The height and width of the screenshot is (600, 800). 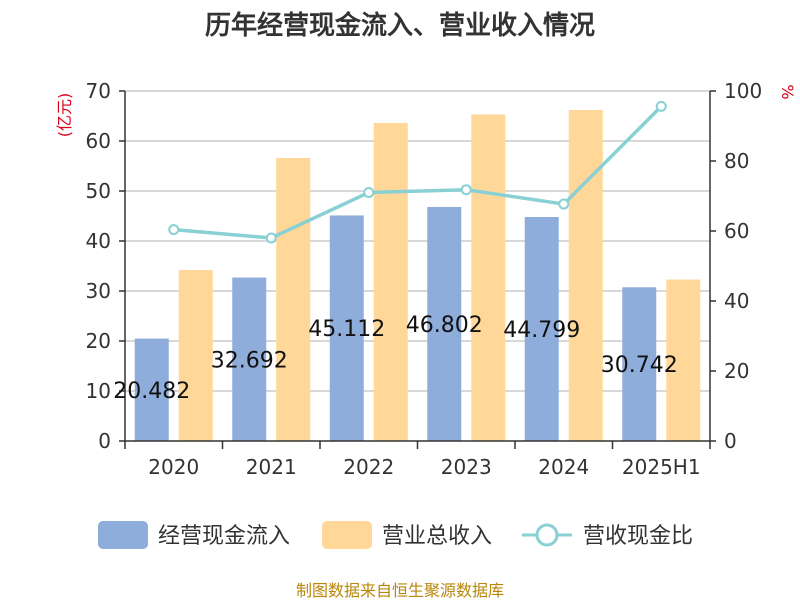 What do you see at coordinates (98, 341) in the screenshot?
I see `y-left-tick-label: 20` at bounding box center [98, 341].